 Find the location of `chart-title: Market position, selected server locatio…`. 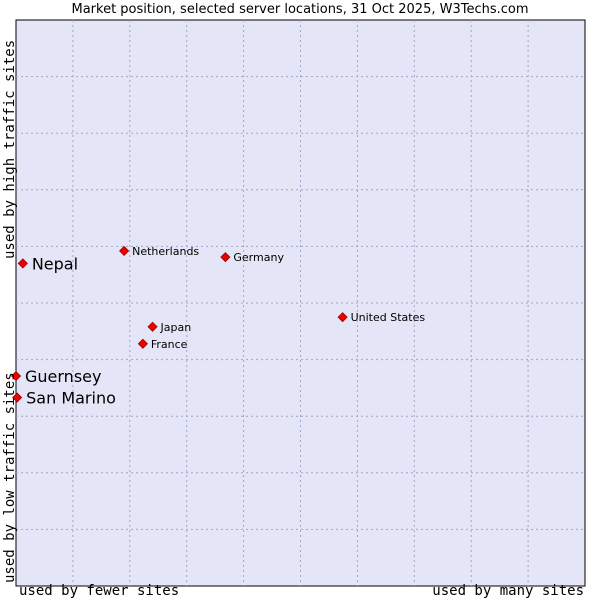

chart-title: Market position, selected server locatio… is located at coordinates (300, 9).